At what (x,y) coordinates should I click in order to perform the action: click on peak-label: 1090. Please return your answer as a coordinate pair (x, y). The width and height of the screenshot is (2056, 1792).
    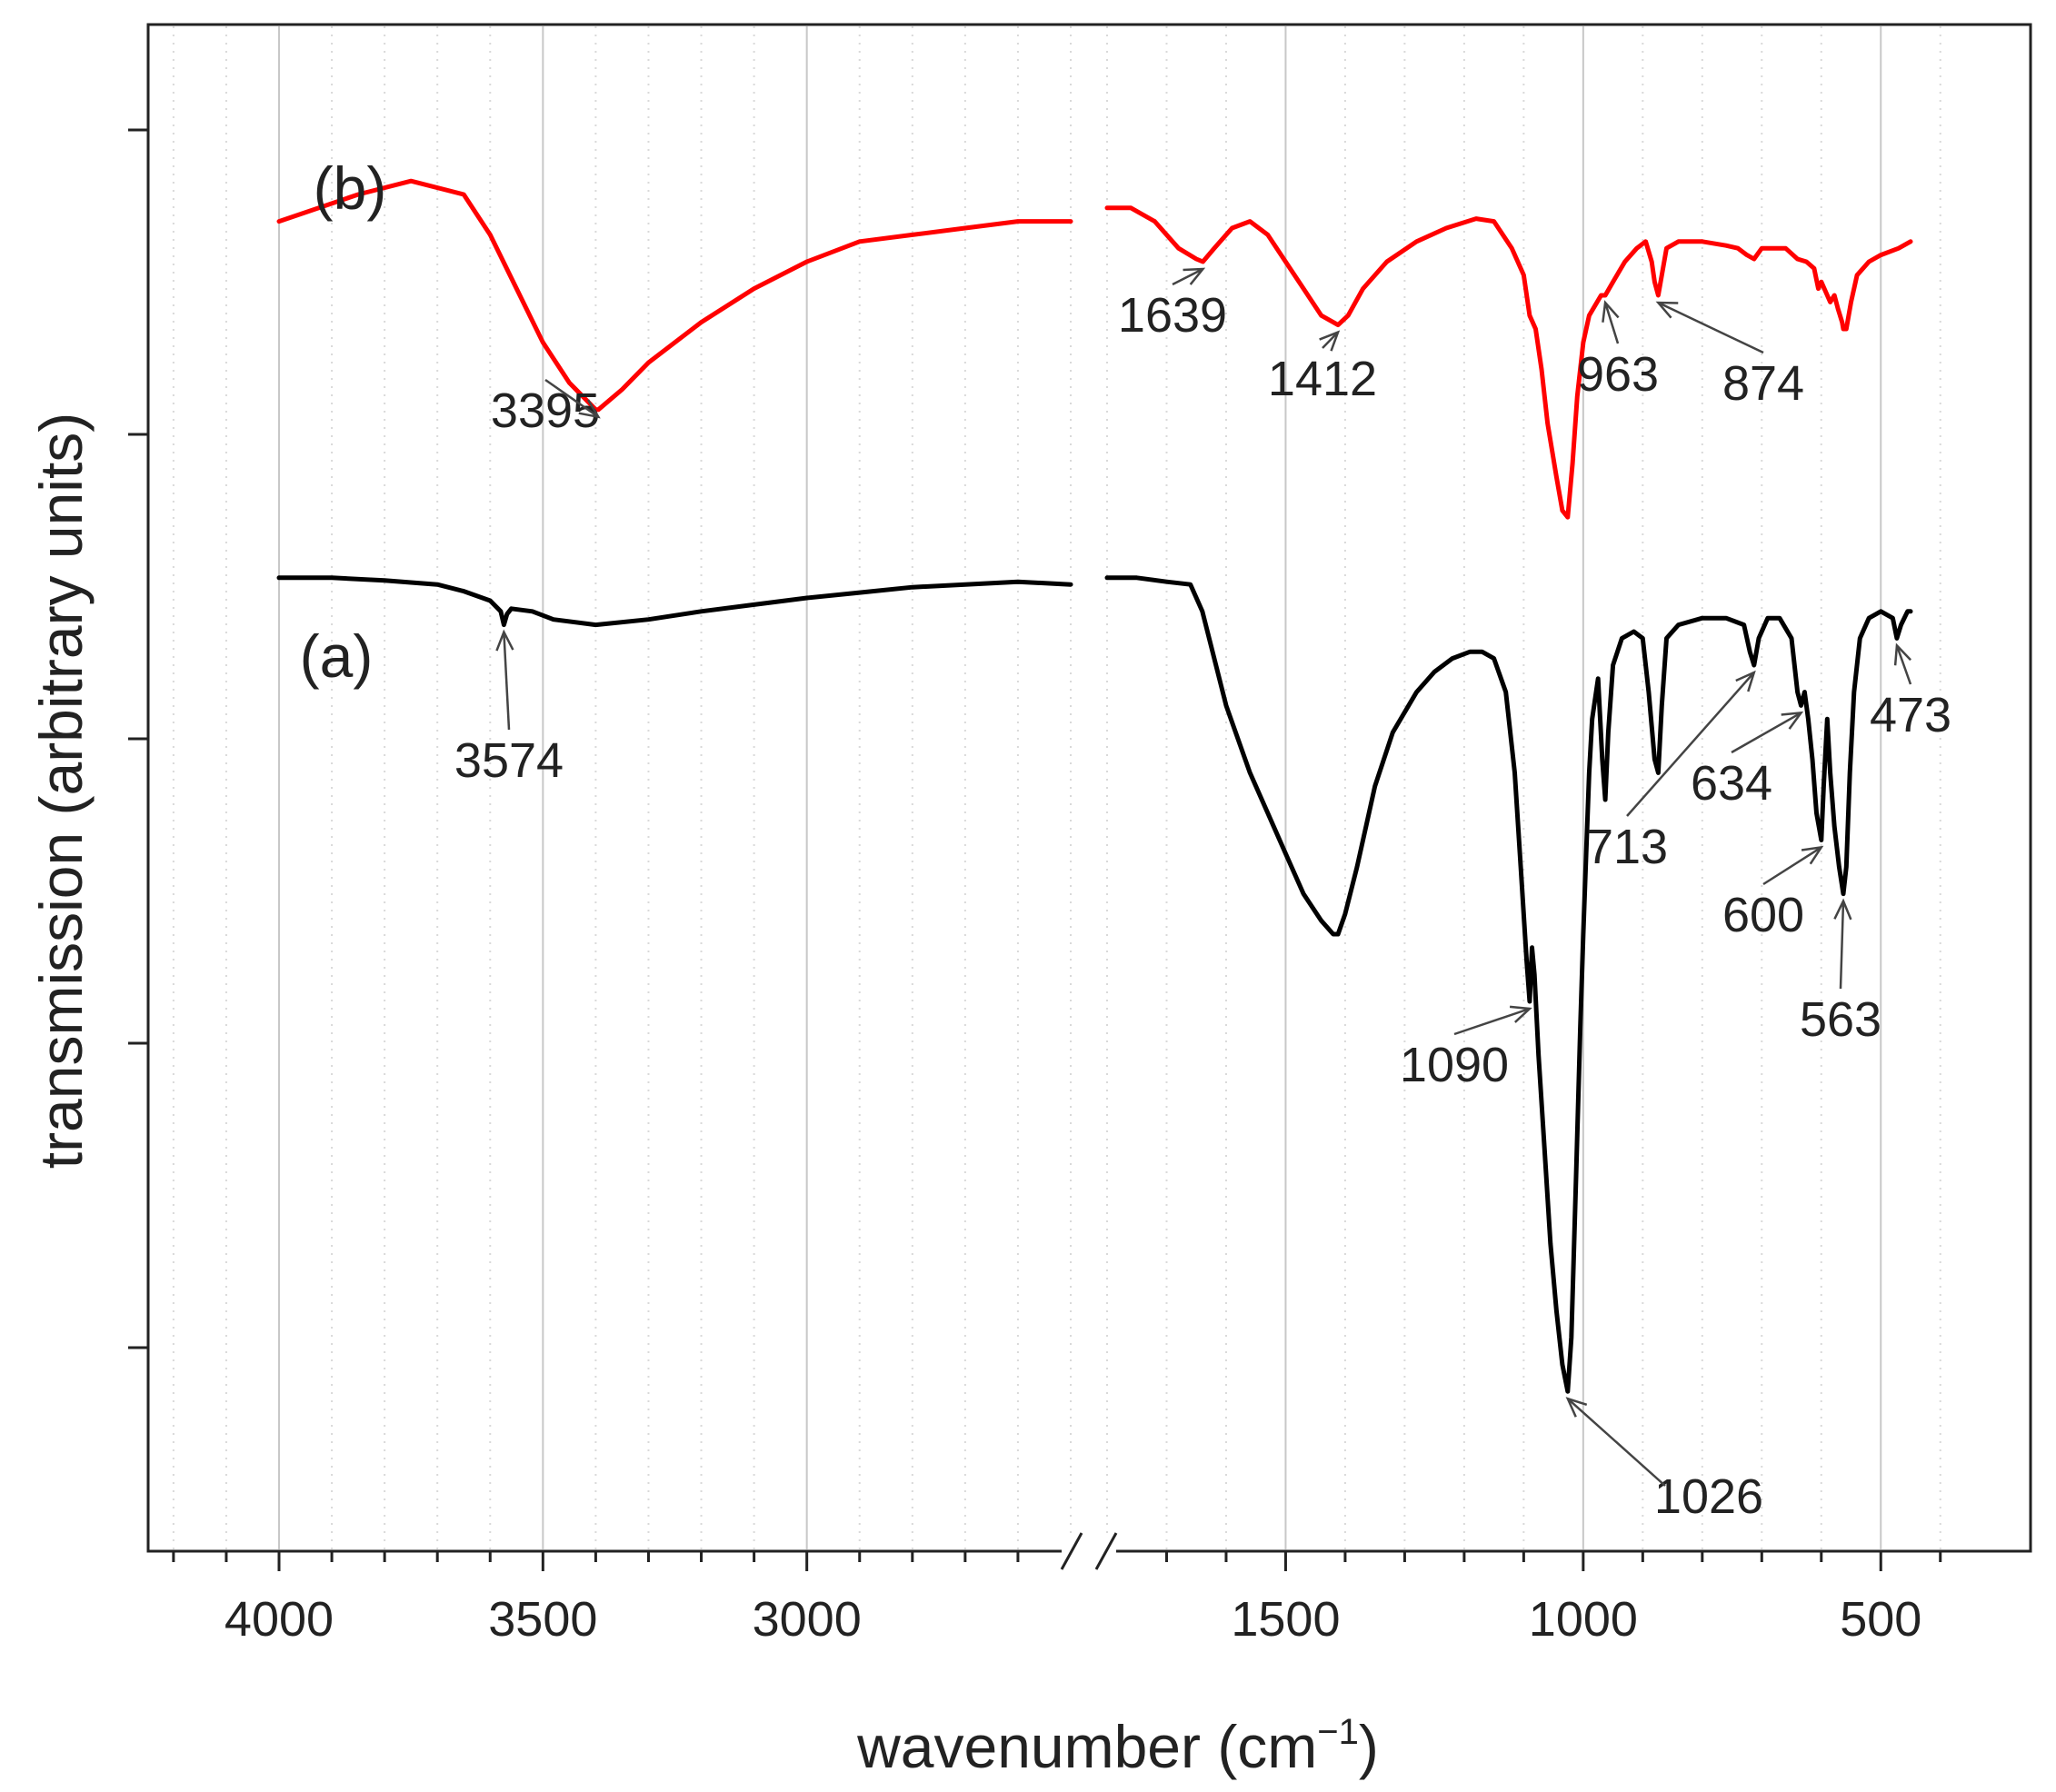
    Looking at the image, I should click on (1455, 1065).